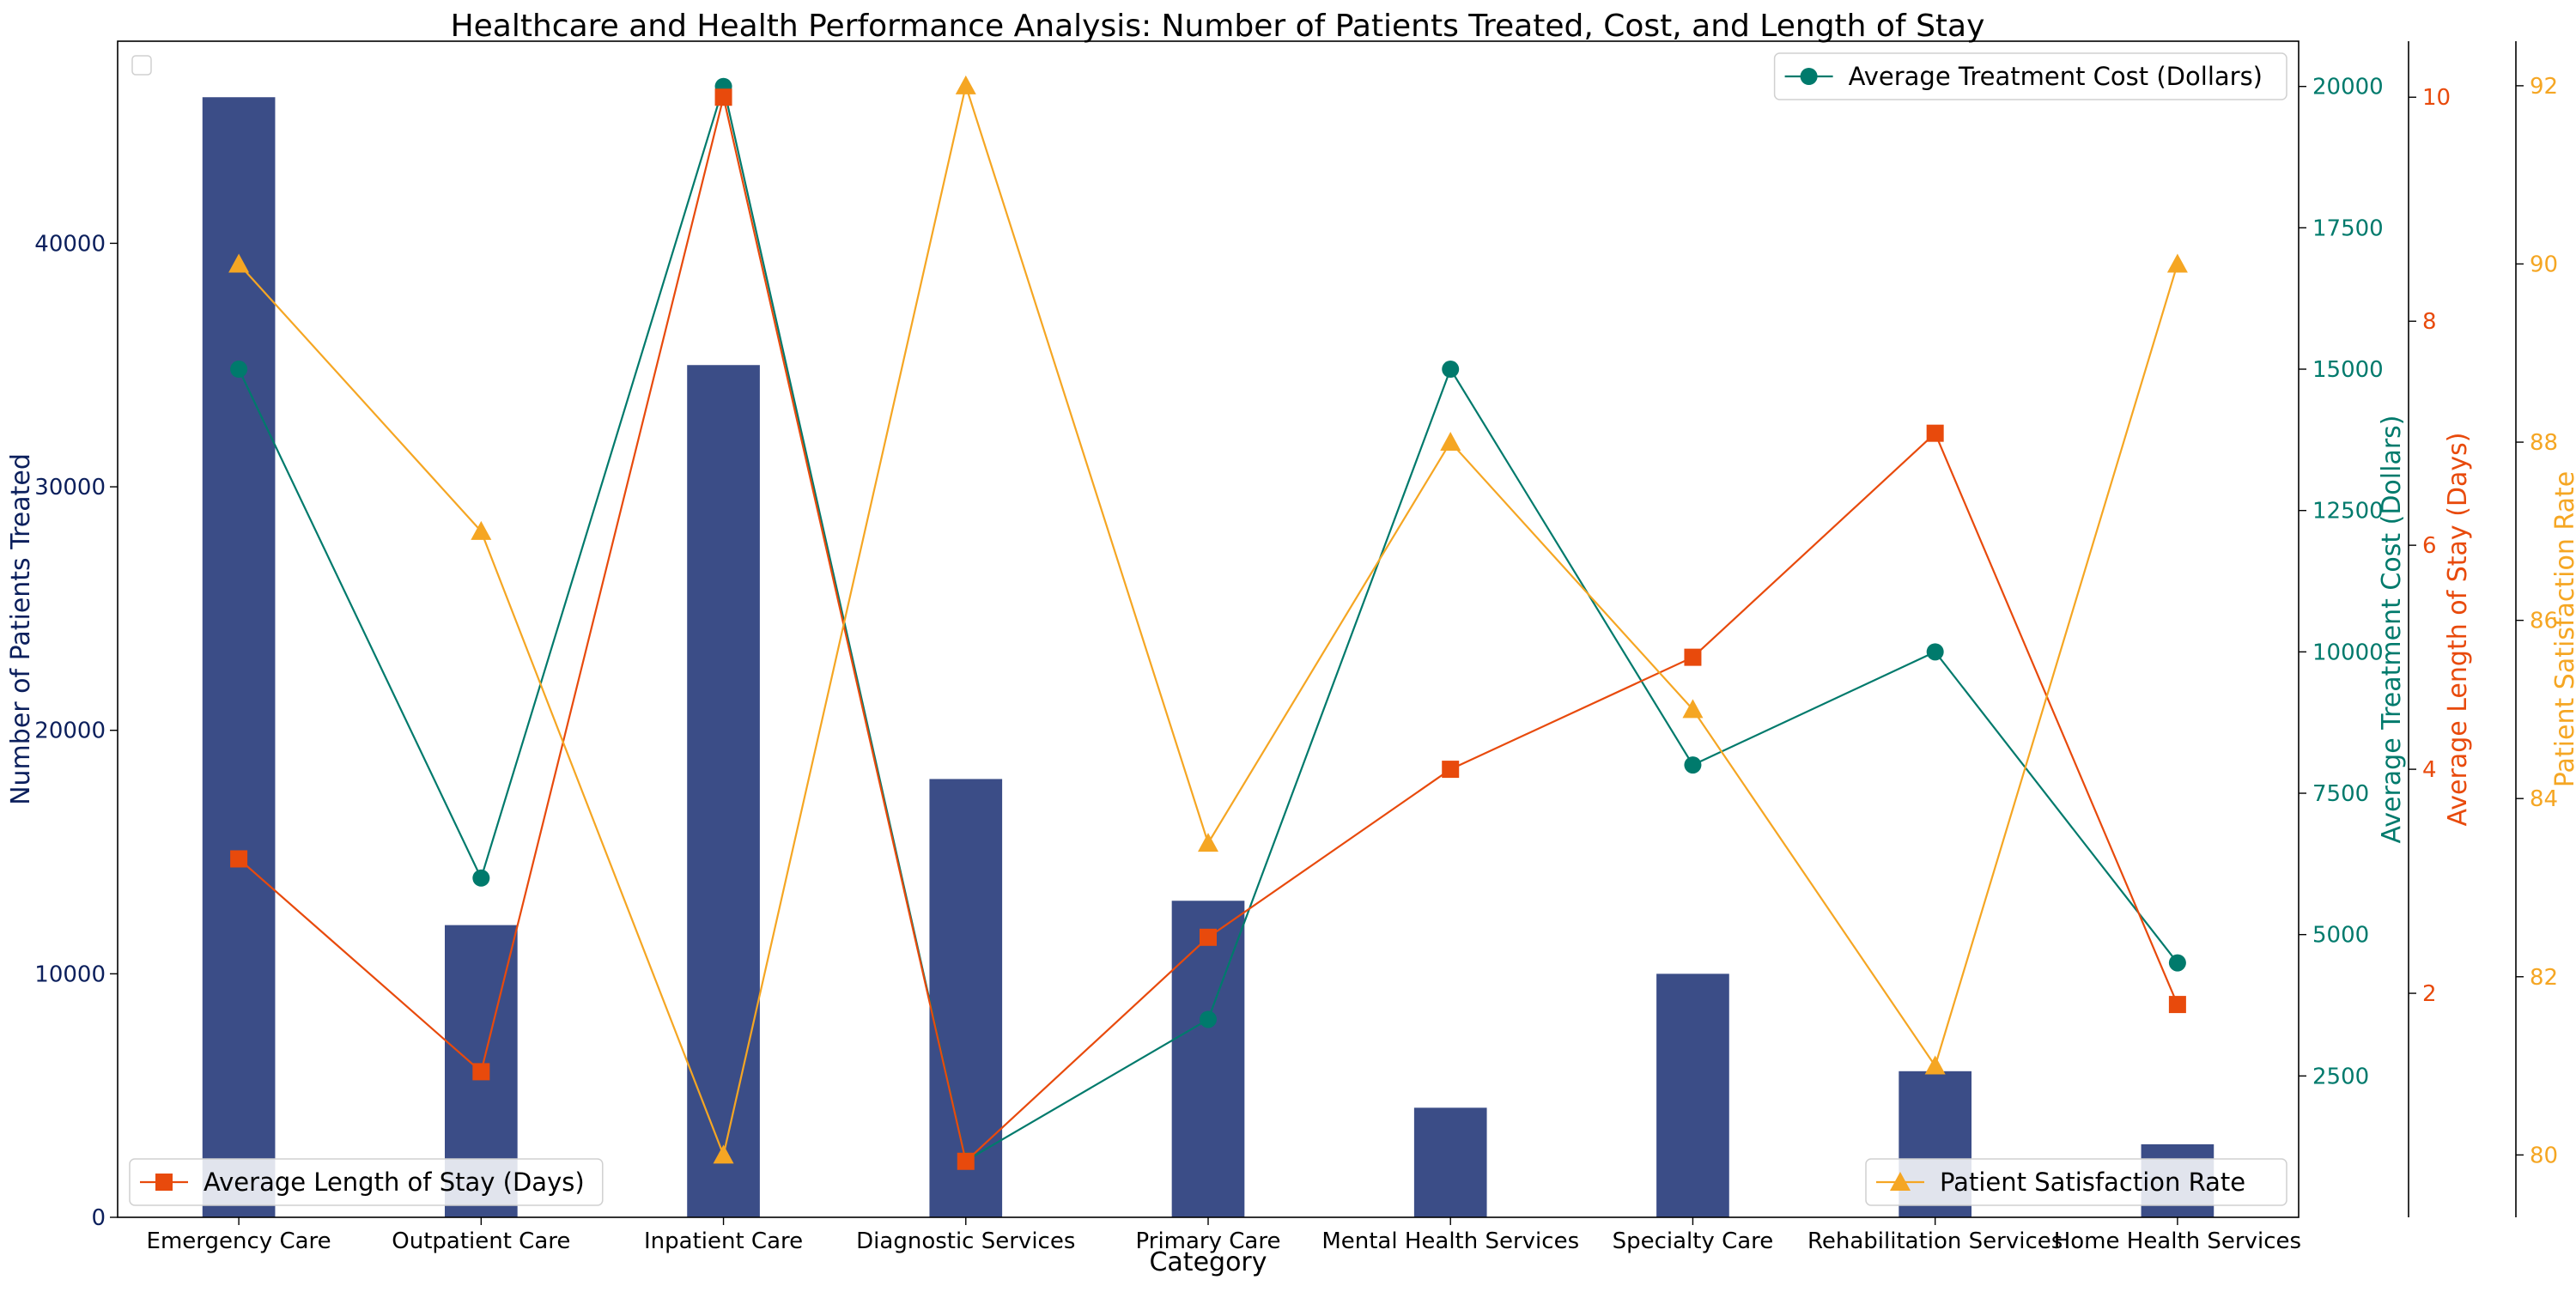 The image size is (2576, 1292). I want to click on y-tick-label: 30000, so click(70, 487).